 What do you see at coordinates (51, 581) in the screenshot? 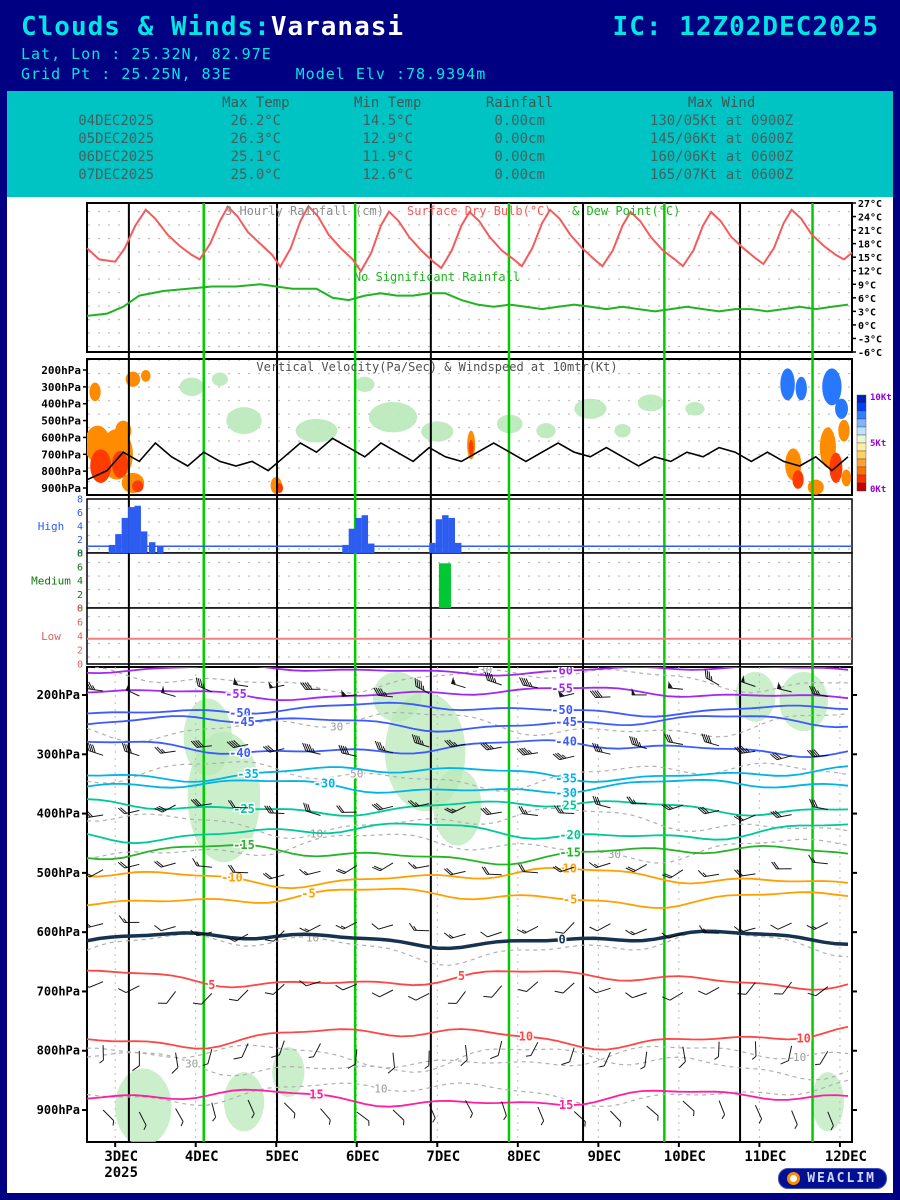
I see `cloud-row-label-medium: Medium` at bounding box center [51, 581].